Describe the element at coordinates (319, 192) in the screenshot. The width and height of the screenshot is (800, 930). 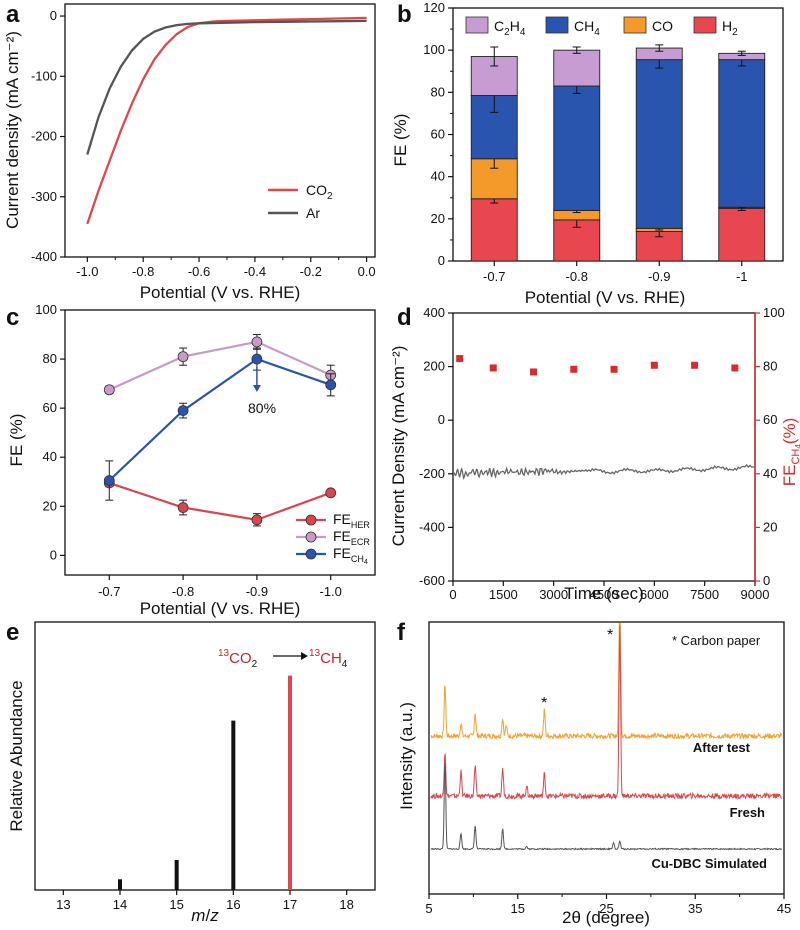
I see `legend-label-co2: CO2` at that location.